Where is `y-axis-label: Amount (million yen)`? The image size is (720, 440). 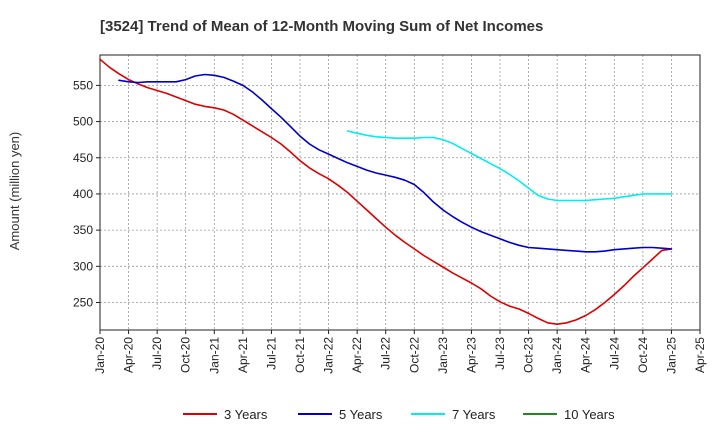
y-axis-label: Amount (million yen) is located at coordinates (14, 191).